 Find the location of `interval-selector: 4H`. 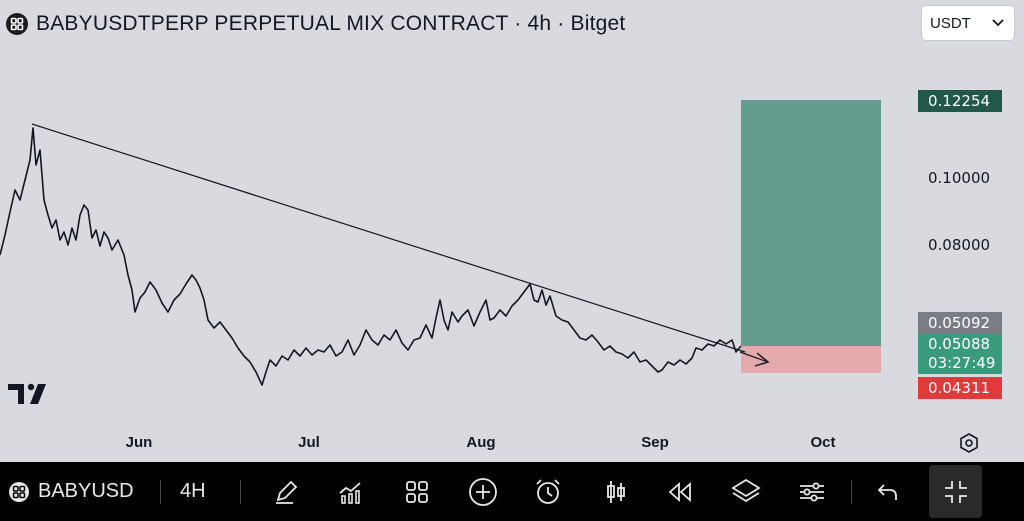

interval-selector: 4H is located at coordinates (193, 491).